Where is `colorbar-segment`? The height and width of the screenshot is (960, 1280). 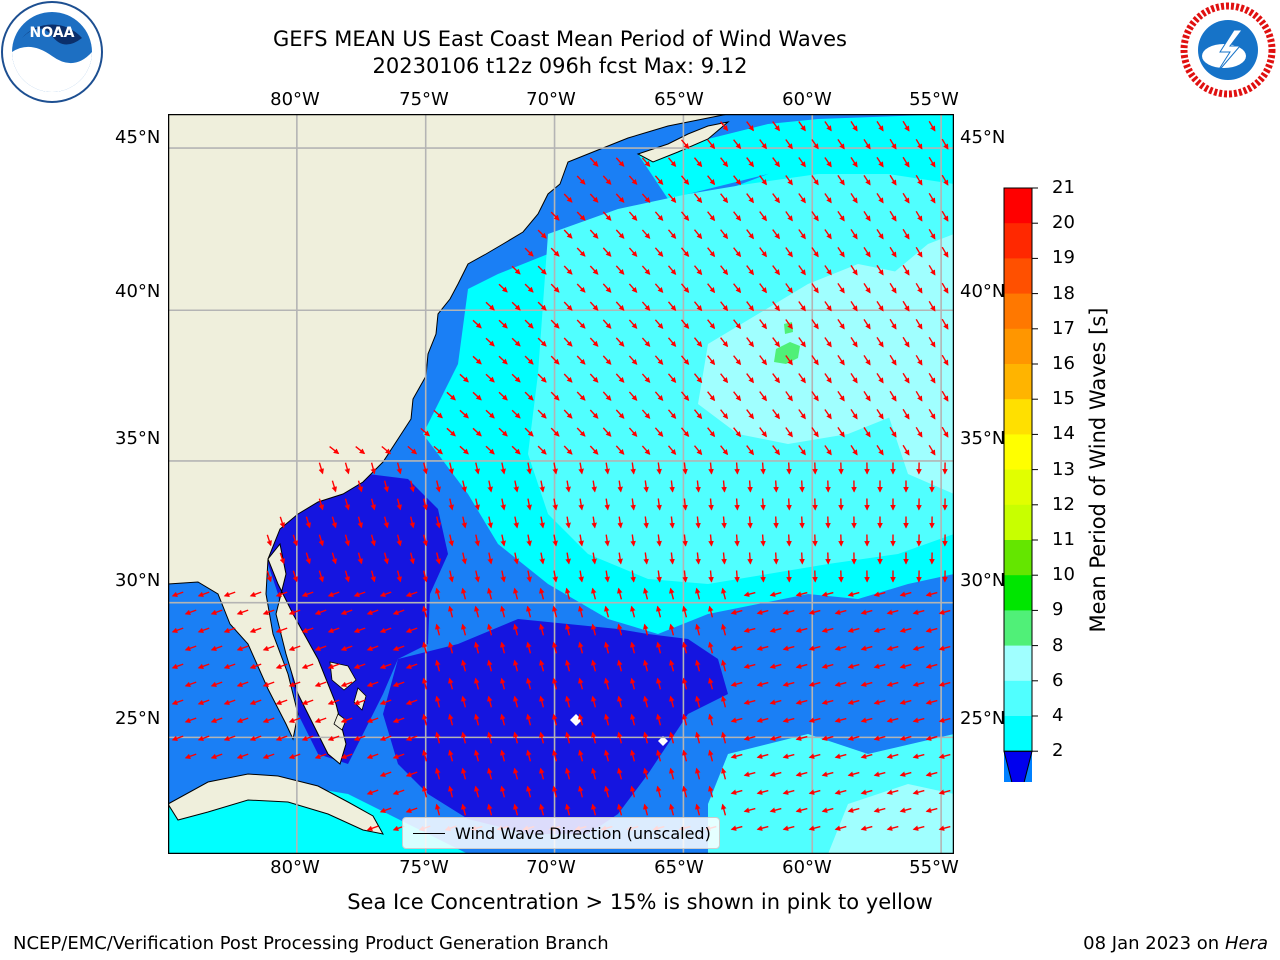 colorbar-segment is located at coordinates (1018, 417).